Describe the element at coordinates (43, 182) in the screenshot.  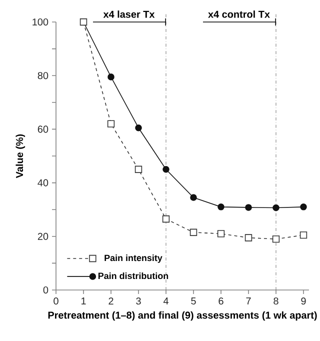
I see `y-tick-label: 40` at that location.